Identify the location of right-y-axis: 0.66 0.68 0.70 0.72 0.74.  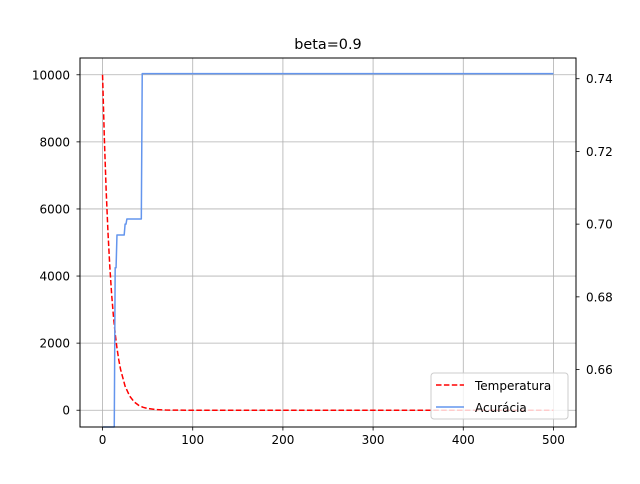
(594, 224).